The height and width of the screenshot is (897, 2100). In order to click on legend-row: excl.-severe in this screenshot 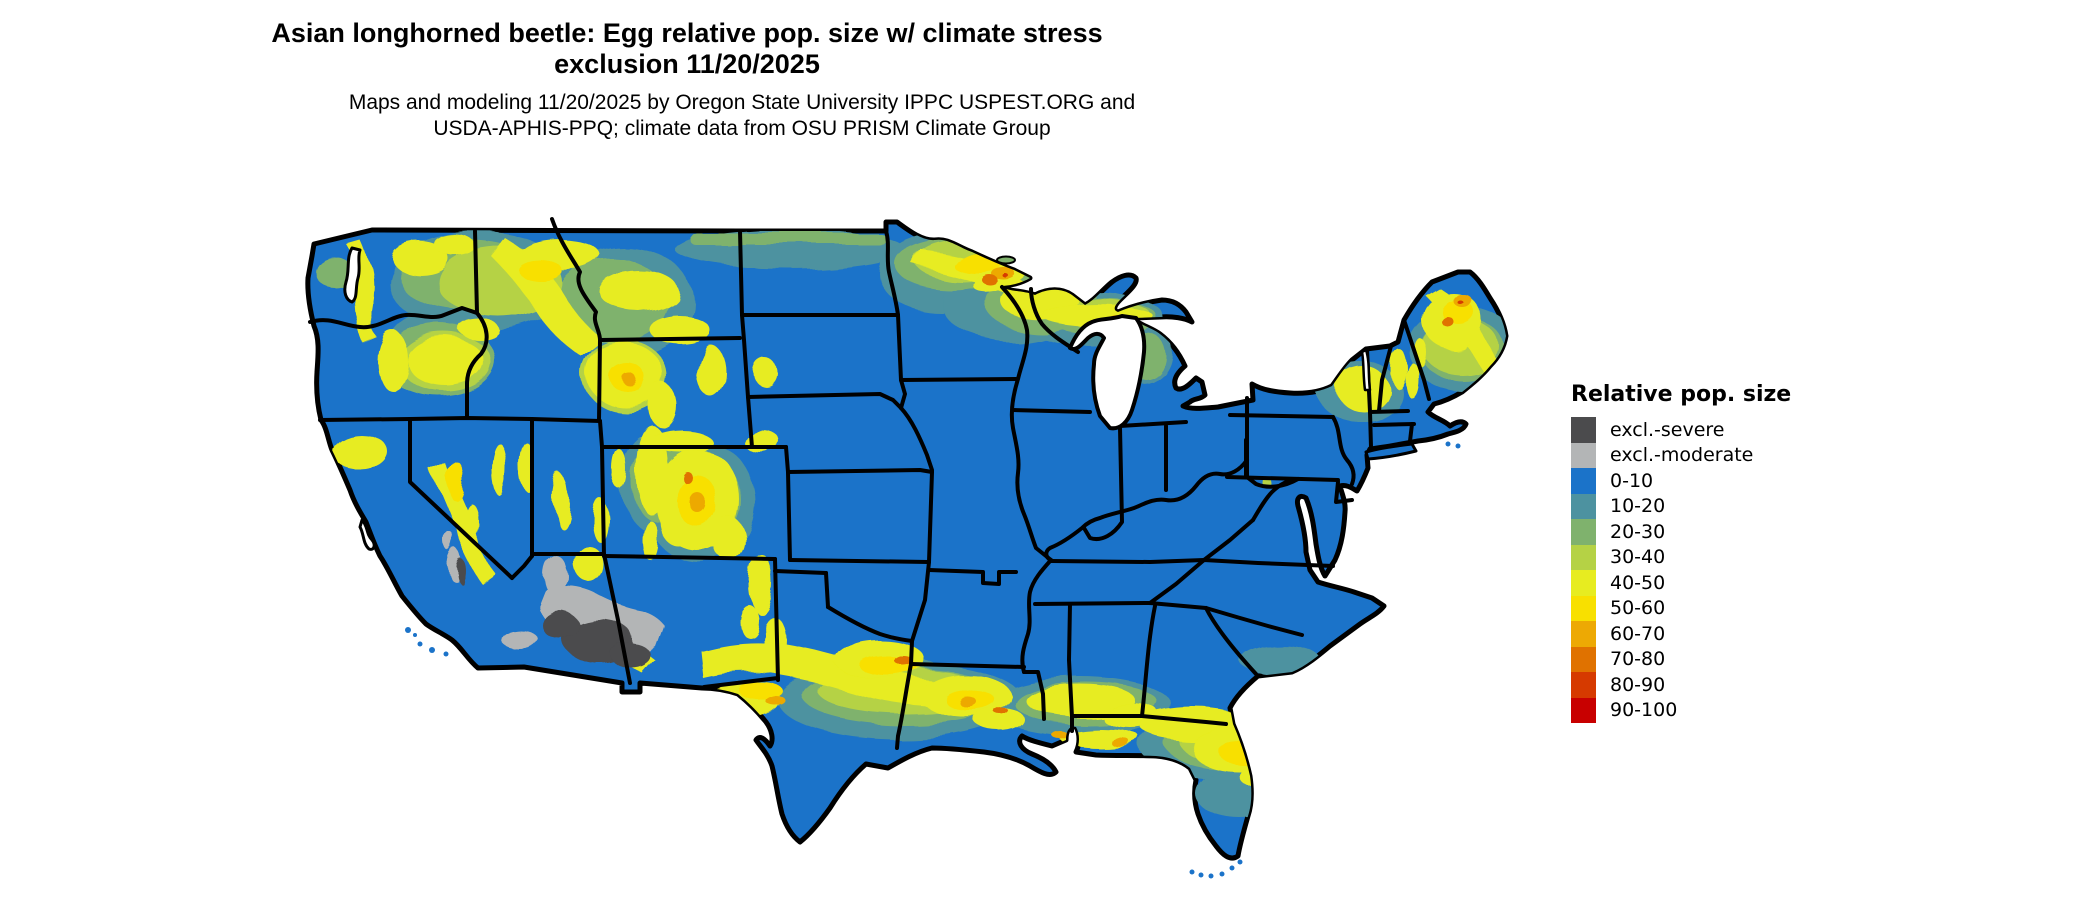, I will do `click(1681, 430)`.